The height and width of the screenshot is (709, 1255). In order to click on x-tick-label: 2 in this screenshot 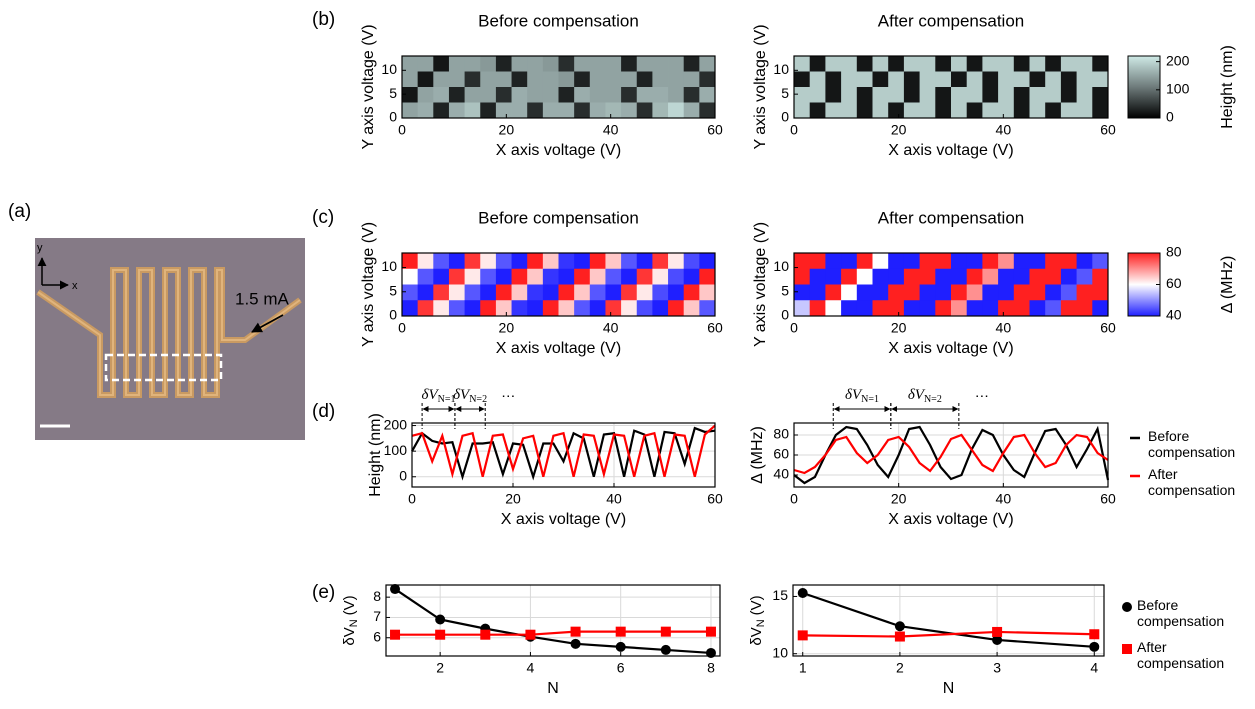, I will do `click(440, 668)`.